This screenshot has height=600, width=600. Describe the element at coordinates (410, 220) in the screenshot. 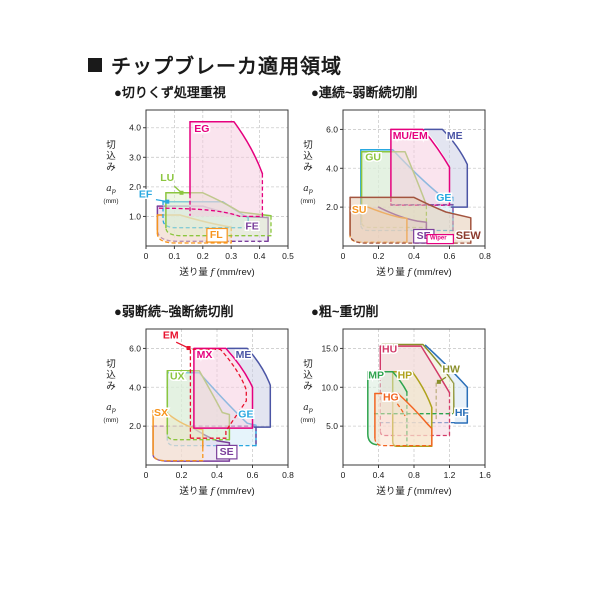

I see `region-SEW` at that location.